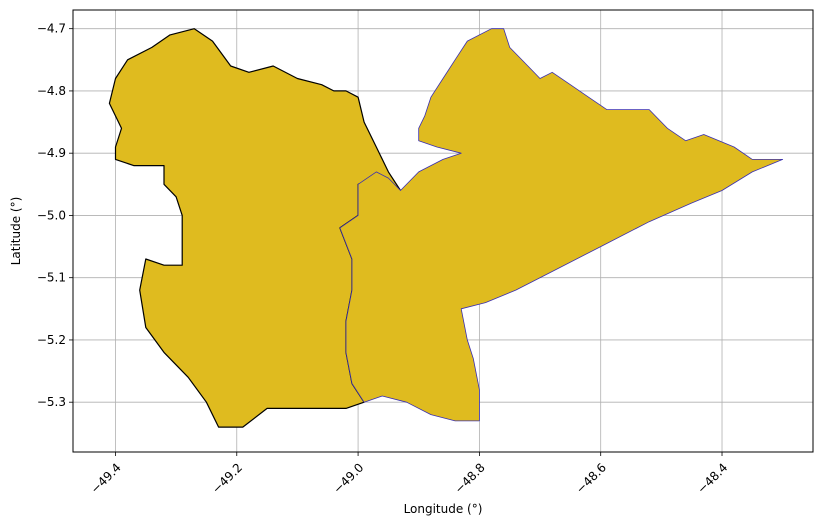 The image size is (824, 527). Describe the element at coordinates (470, 478) in the screenshot. I see `x-tick-label: −48.8` at that location.